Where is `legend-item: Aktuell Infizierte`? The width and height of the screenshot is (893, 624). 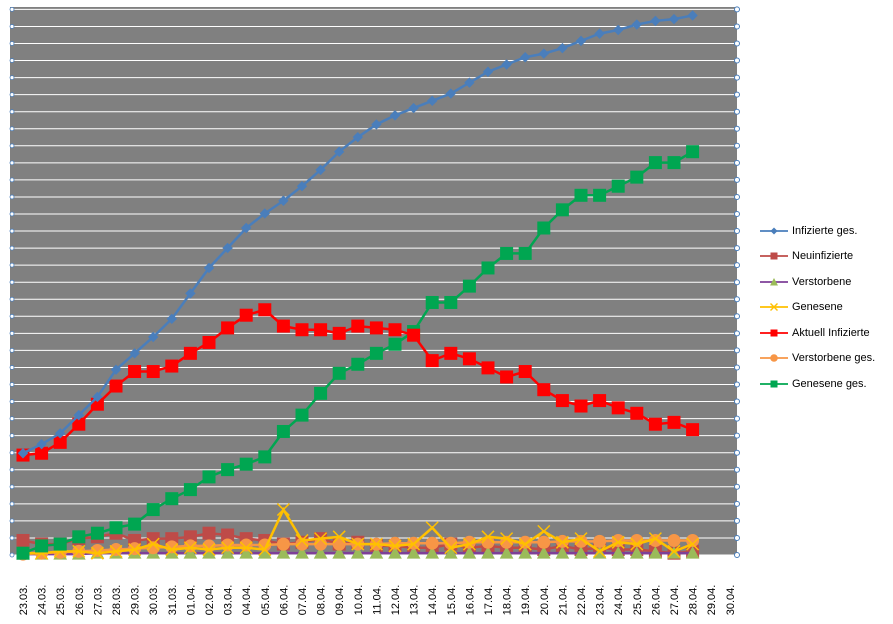 legend-item: Aktuell Infizierte is located at coordinates (823, 333).